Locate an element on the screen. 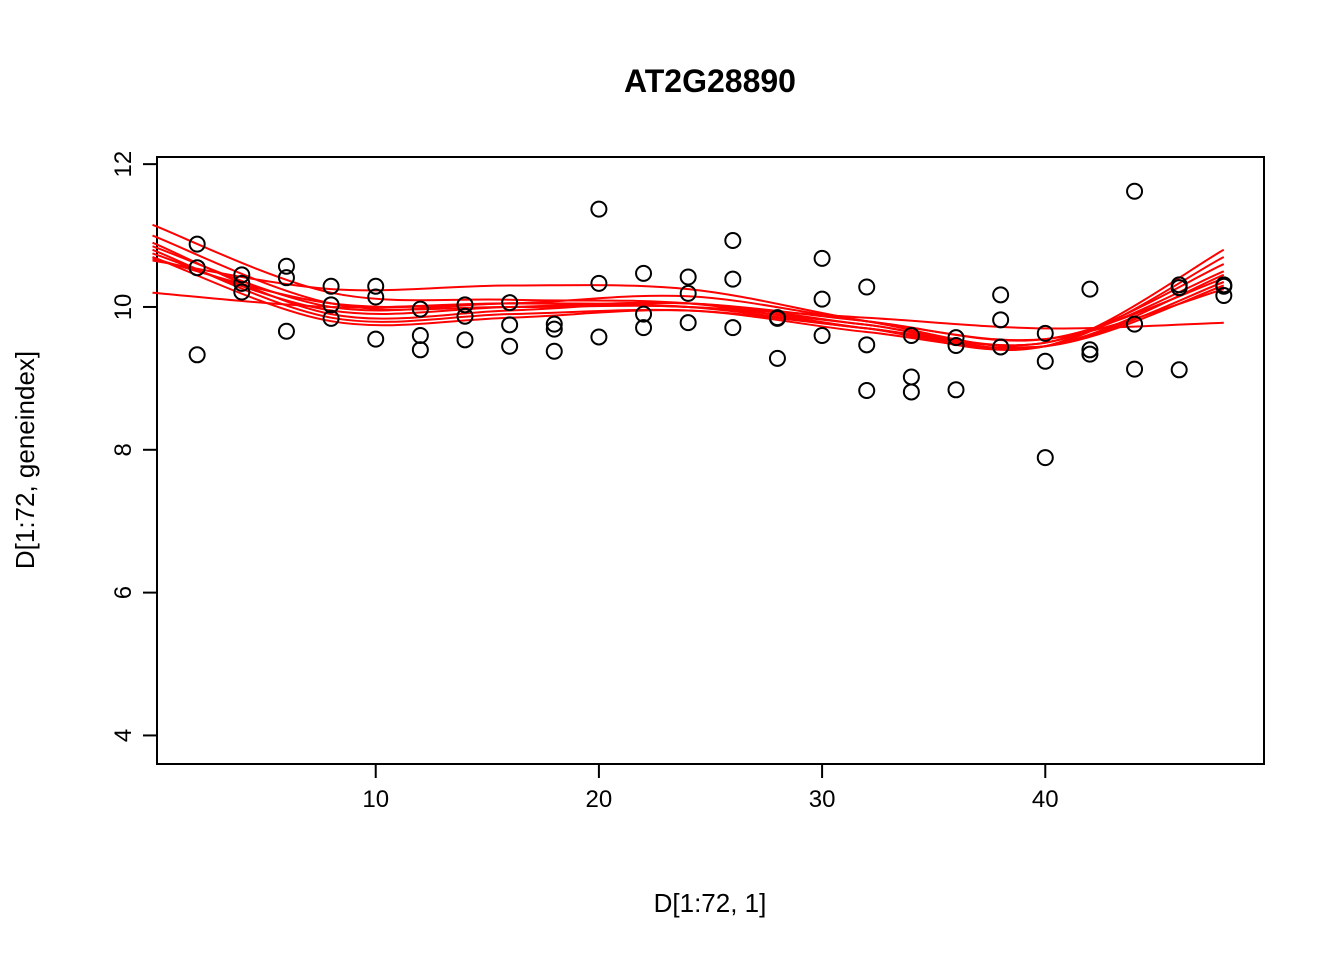 The height and width of the screenshot is (960, 1344). fit-curves is located at coordinates (688, 287).